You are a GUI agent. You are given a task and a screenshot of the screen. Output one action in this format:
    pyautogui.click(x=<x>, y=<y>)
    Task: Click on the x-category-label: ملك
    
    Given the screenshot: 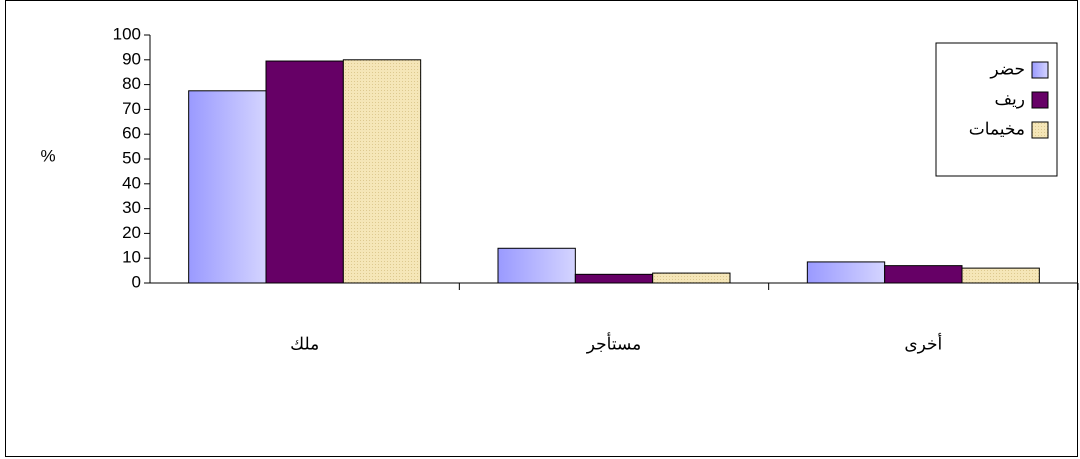 What is the action you would take?
    pyautogui.click(x=304, y=343)
    